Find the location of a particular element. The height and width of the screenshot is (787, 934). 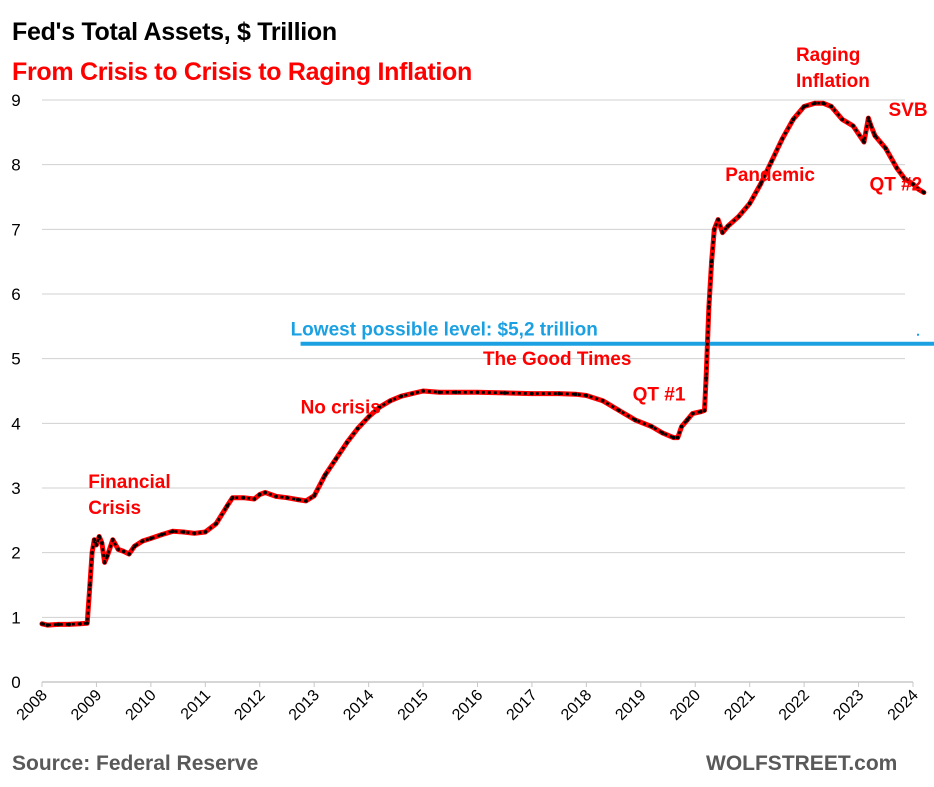

x-tick-label: 2009 is located at coordinates (86, 705).